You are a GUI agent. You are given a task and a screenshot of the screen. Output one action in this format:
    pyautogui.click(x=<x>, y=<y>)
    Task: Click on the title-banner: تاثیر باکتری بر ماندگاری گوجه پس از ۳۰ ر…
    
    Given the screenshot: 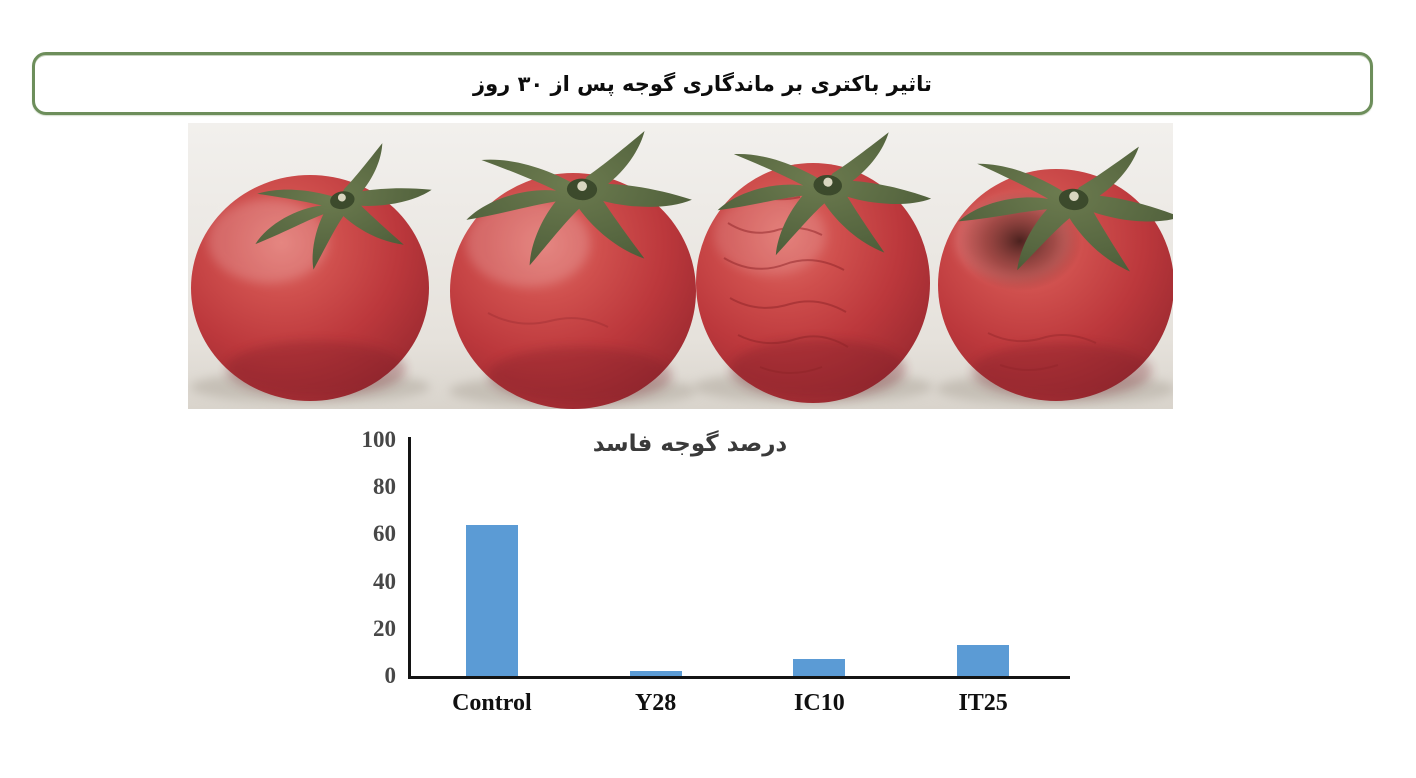 What is the action you would take?
    pyautogui.click(x=702, y=83)
    